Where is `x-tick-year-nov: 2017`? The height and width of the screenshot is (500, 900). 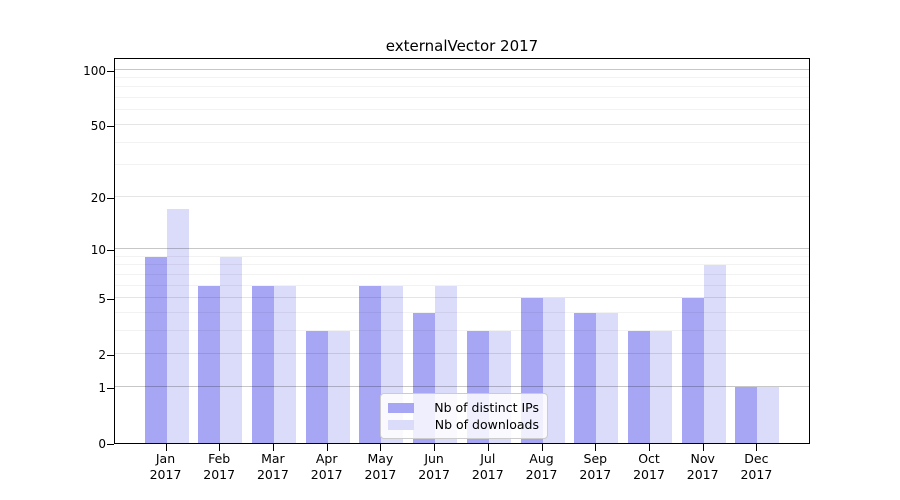
x-tick-year-nov: 2017 is located at coordinates (702, 474).